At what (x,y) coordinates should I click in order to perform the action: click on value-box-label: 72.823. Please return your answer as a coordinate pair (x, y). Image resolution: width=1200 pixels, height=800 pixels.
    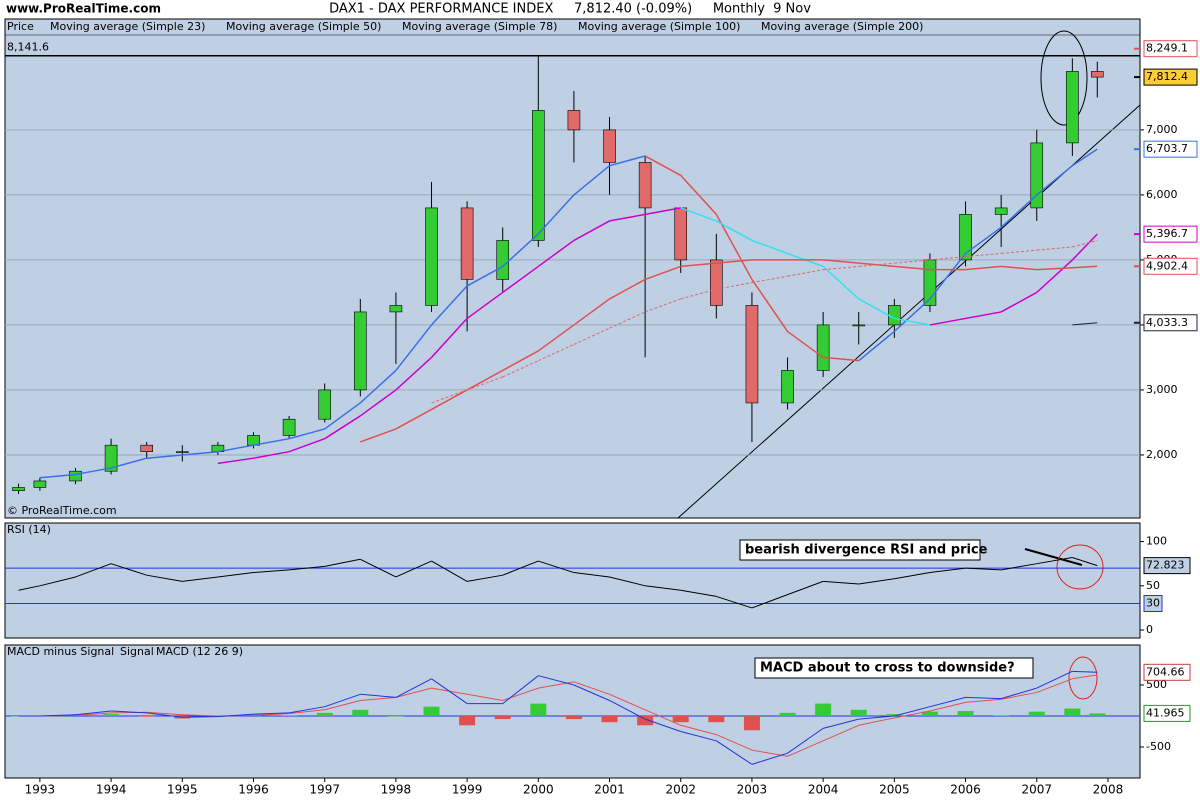
    Looking at the image, I should click on (1165, 565).